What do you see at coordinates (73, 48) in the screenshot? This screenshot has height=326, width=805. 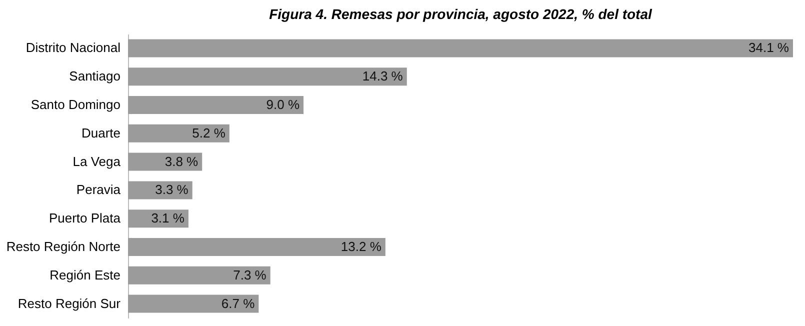 I see `y-tick-label: Distrito Nacional` at bounding box center [73, 48].